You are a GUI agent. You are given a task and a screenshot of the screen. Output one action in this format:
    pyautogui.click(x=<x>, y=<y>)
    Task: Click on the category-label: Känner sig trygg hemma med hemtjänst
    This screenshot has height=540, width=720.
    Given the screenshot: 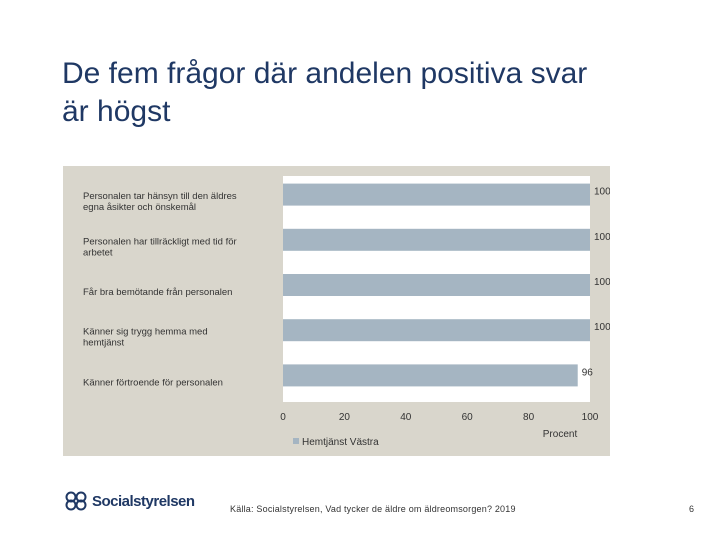 What is the action you would take?
    pyautogui.click(x=145, y=338)
    